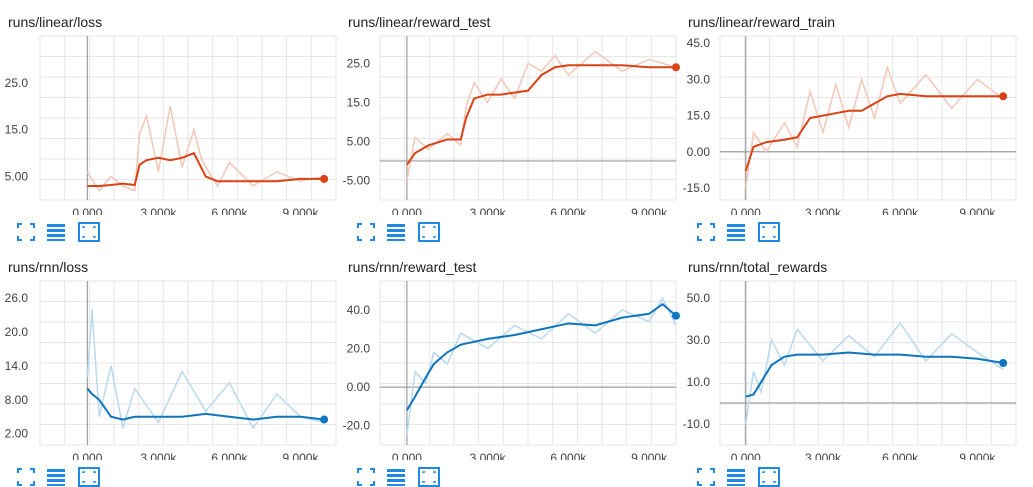  What do you see at coordinates (48, 267) in the screenshot?
I see `chart-title: runs/rnn/loss` at bounding box center [48, 267].